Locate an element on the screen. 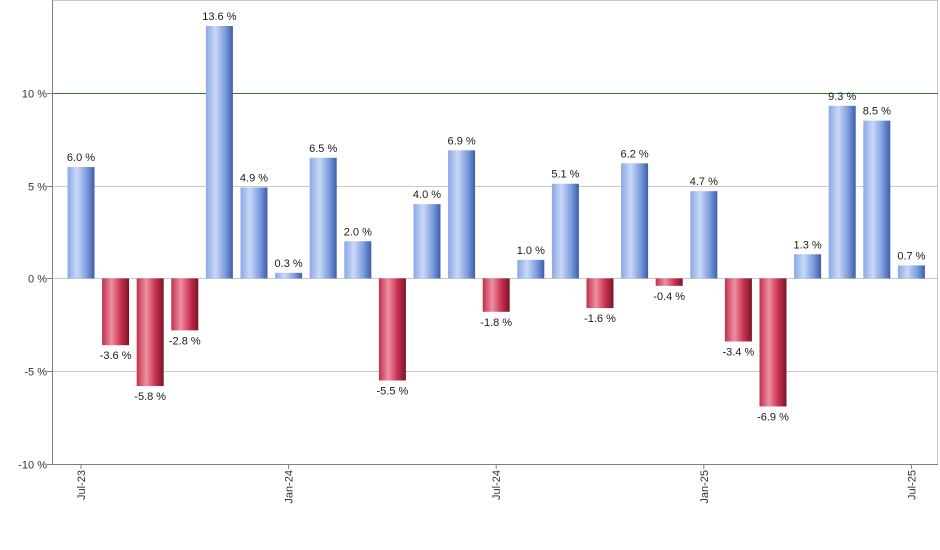  data-label: -5.8 % is located at coordinates (150, 397).